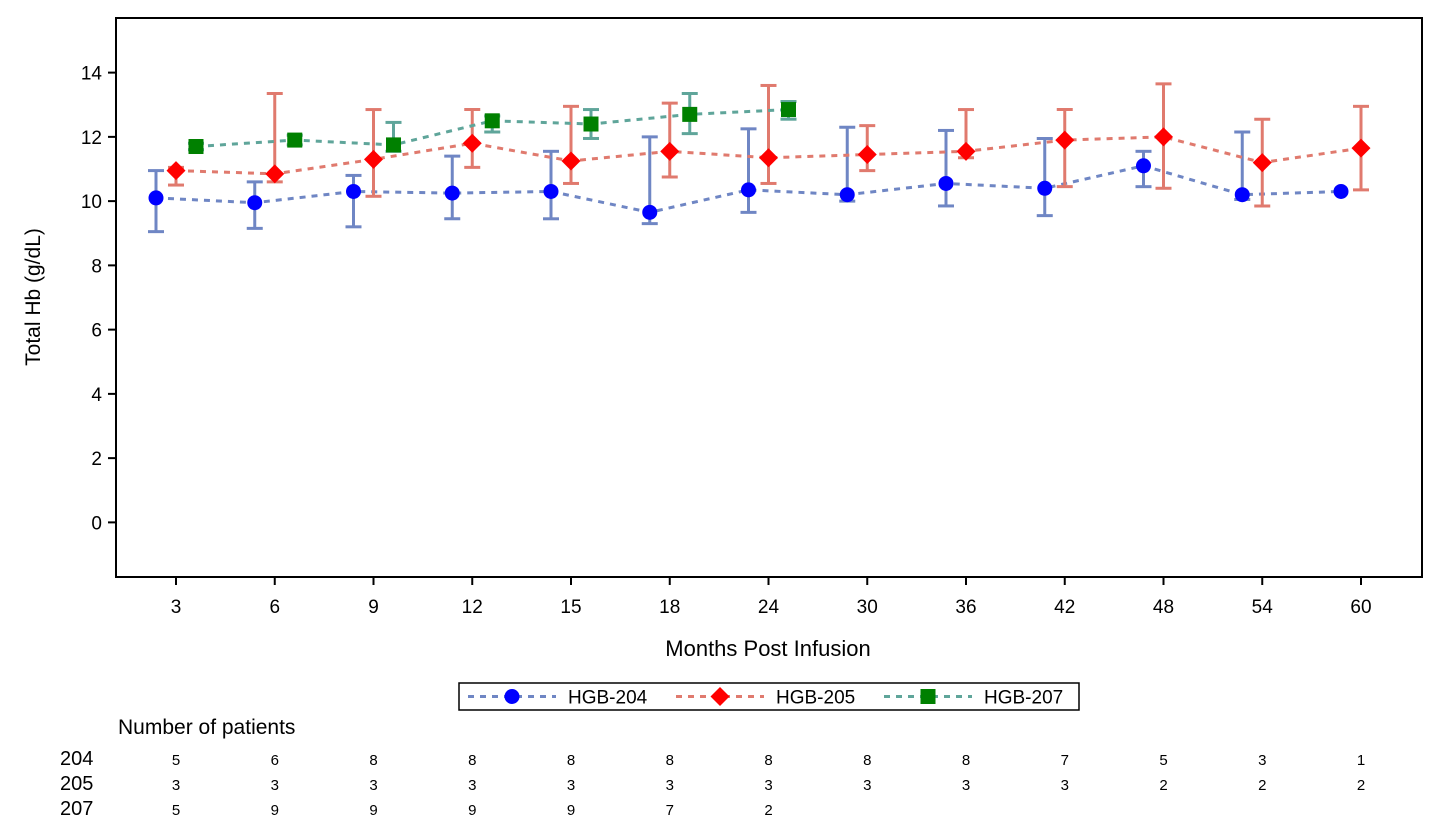 The image size is (1440, 840). I want to click on legend-entry: HGB-204, so click(558, 698).